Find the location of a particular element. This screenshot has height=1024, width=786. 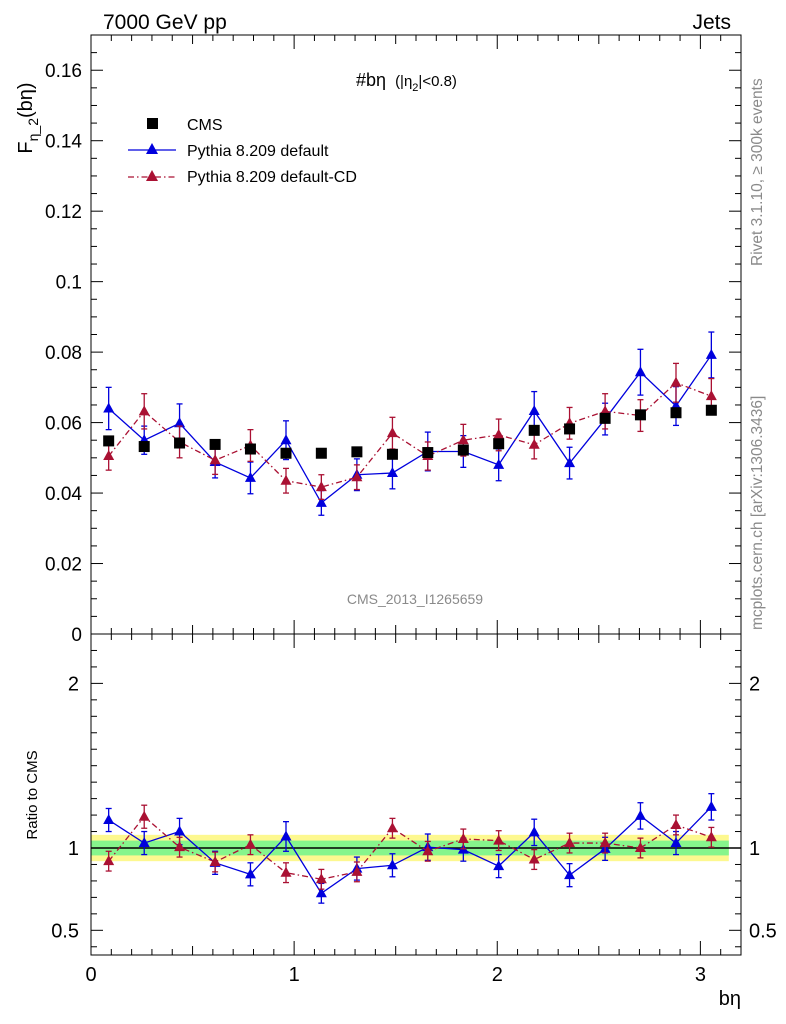

main-ylabel-tail: (bη) is located at coordinates (26, 100).